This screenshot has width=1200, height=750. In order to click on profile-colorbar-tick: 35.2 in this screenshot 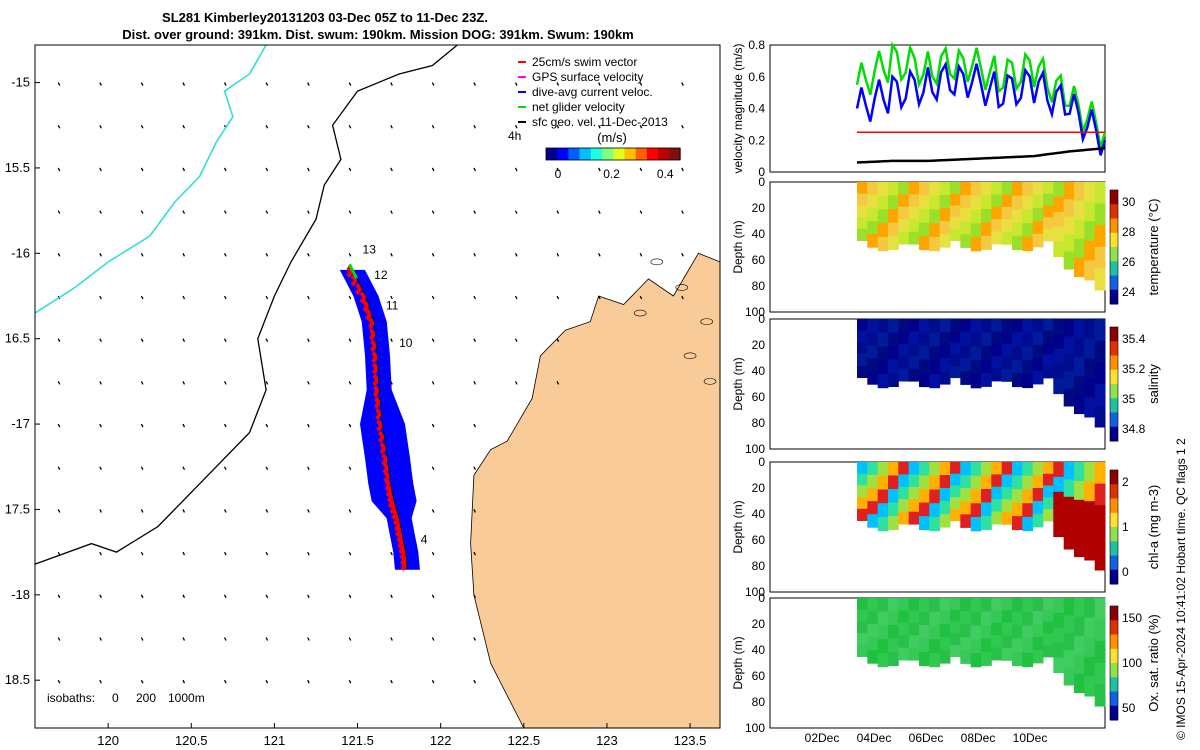, I will do `click(1134, 369)`.